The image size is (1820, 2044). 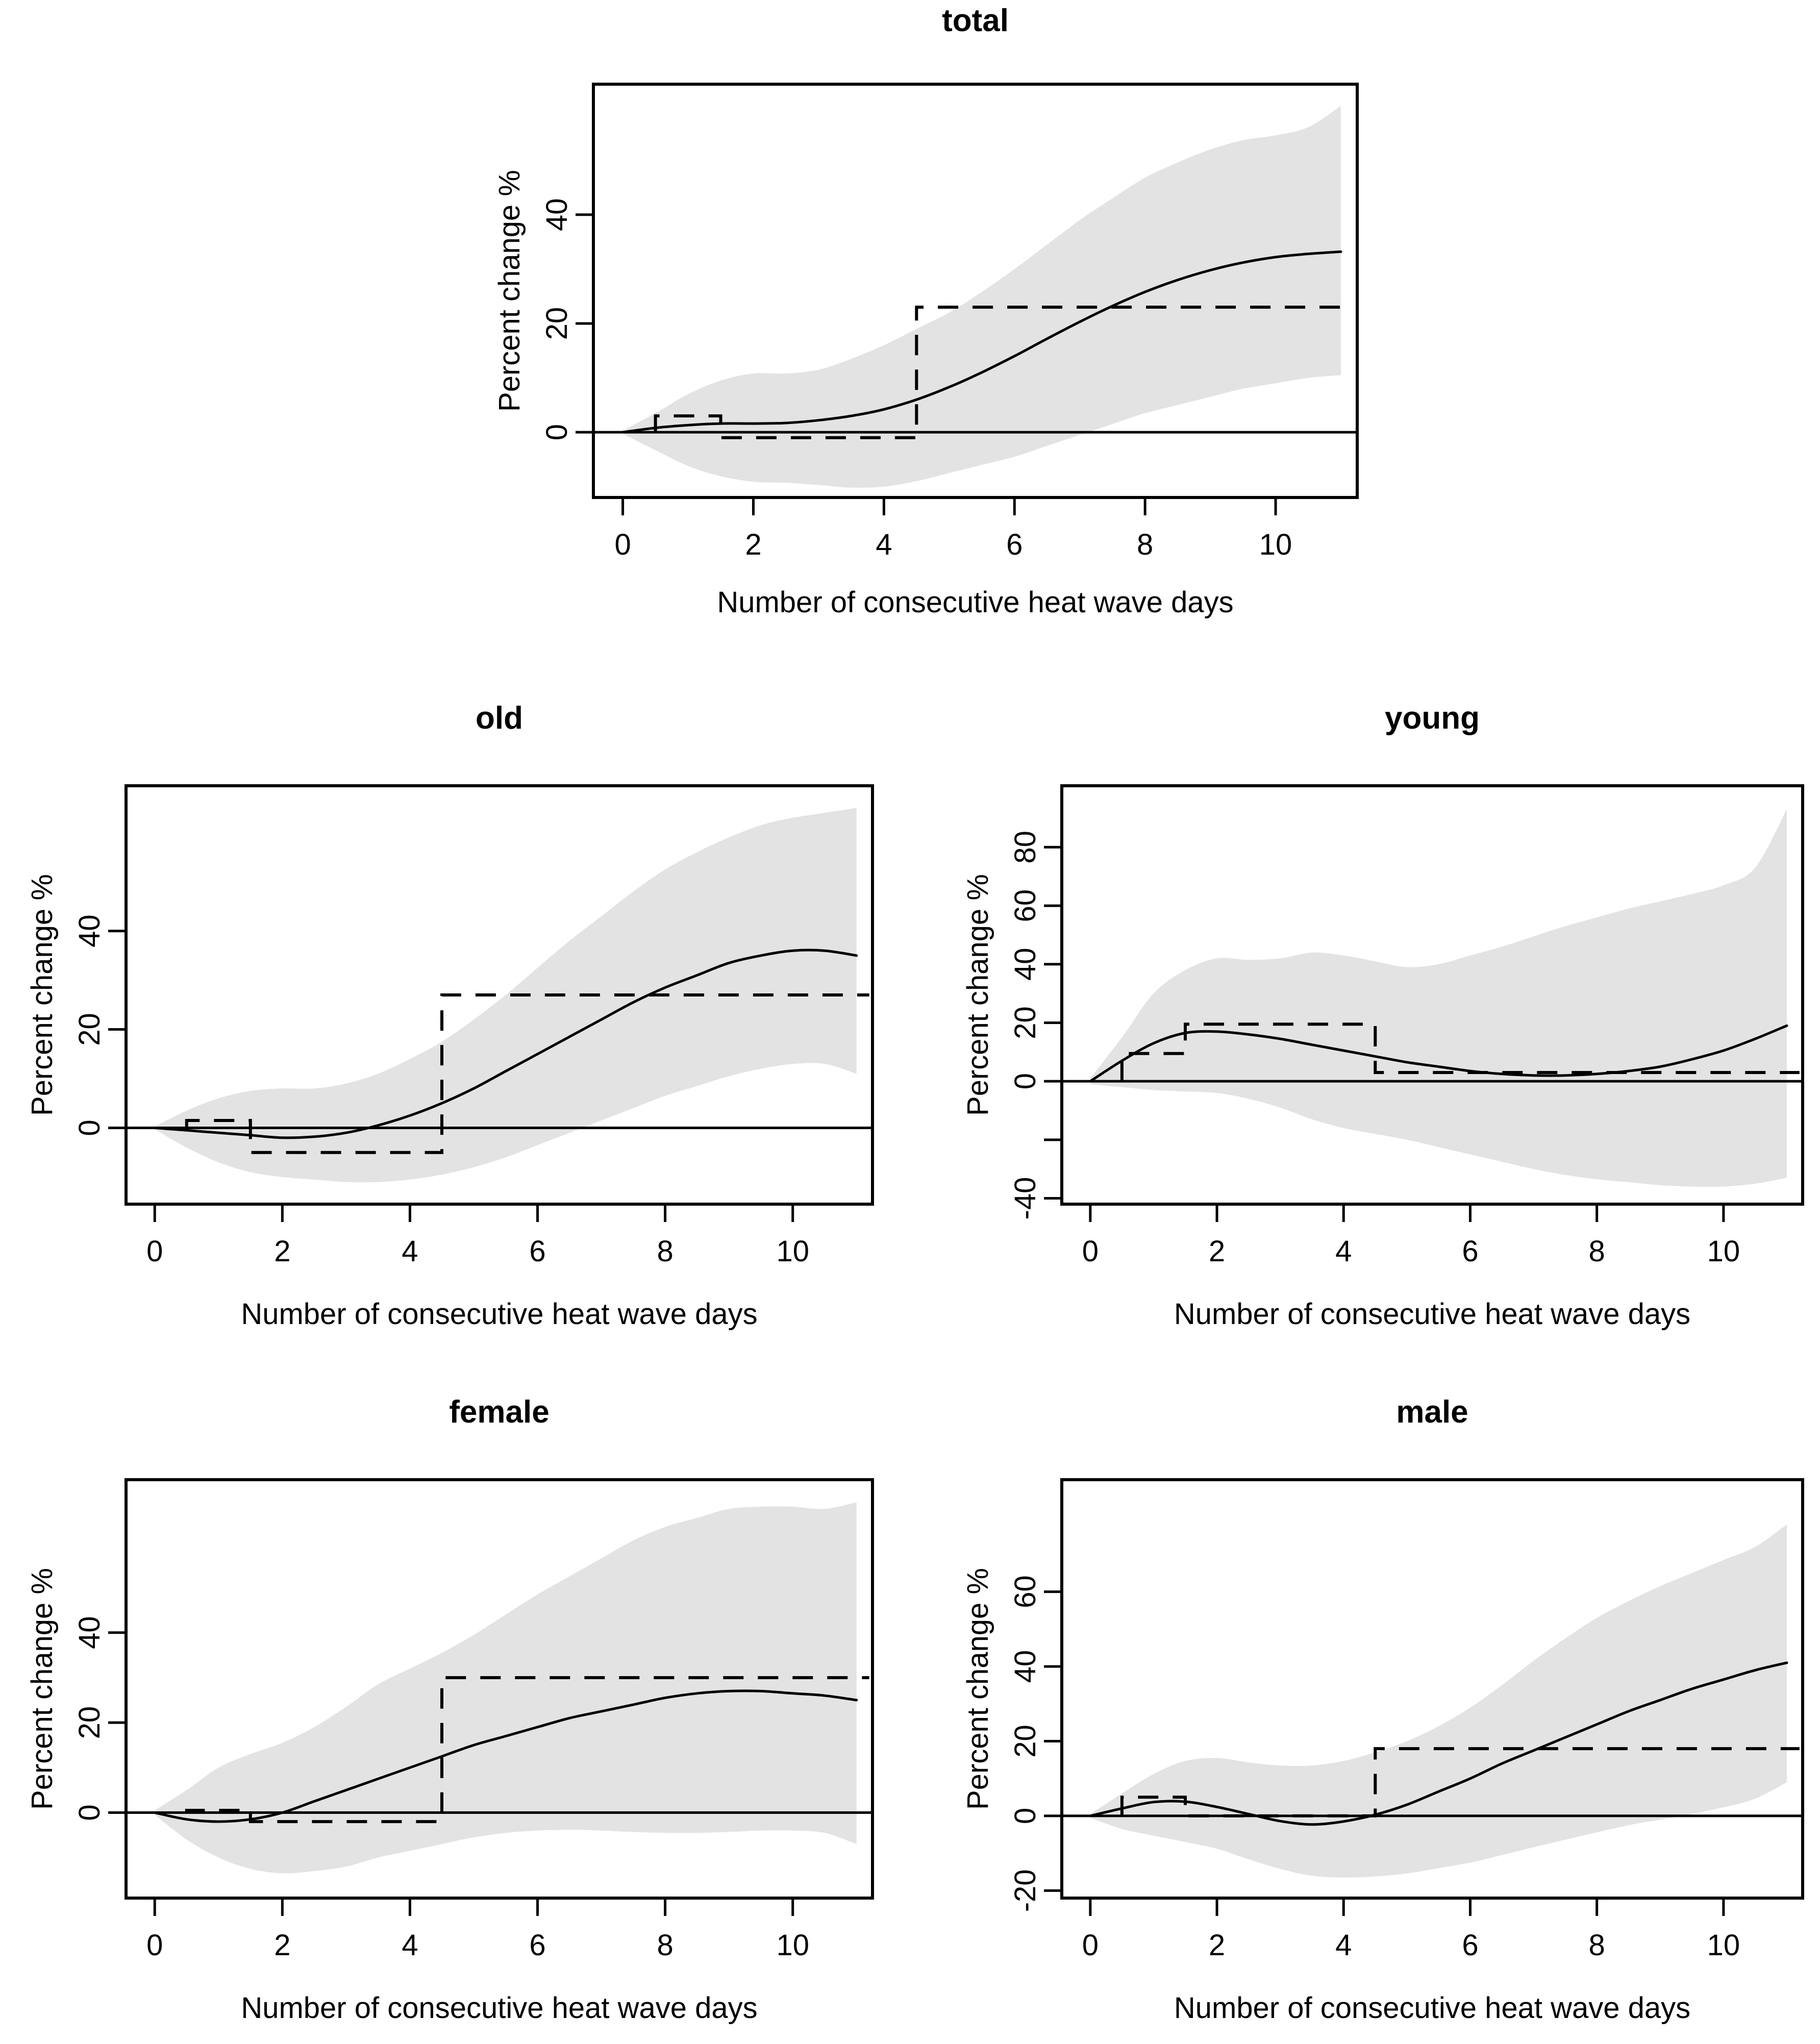 I want to click on plot-female: 0 2 4 6 8 10 0 20 40, so click(x=473, y=1720).